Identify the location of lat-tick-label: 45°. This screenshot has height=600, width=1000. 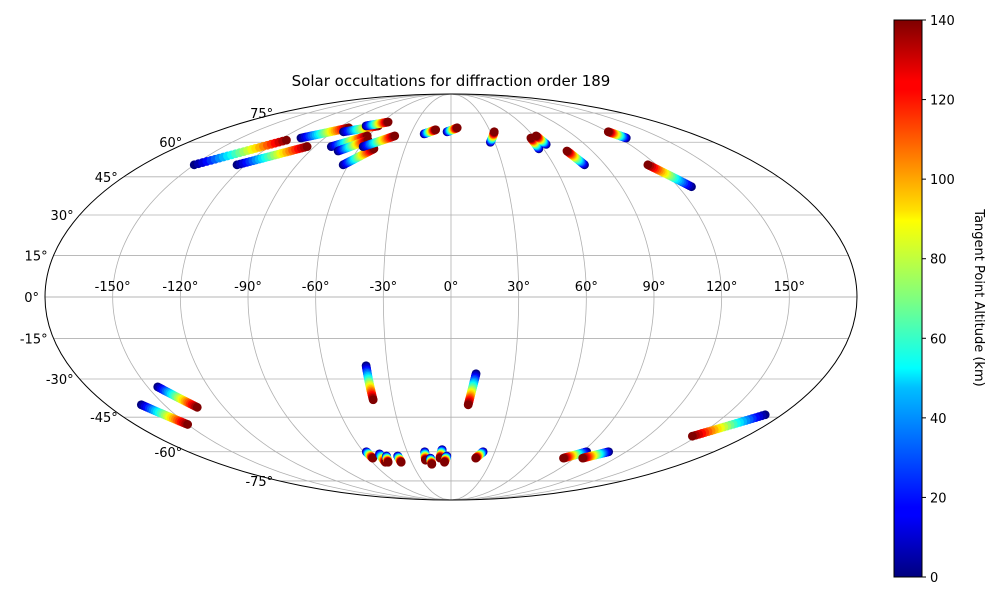
(106, 178).